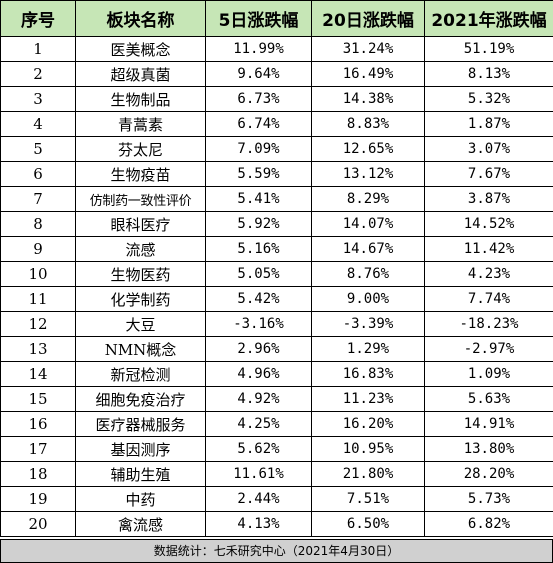  What do you see at coordinates (38, 324) in the screenshot?
I see `cell-index: 12` at bounding box center [38, 324].